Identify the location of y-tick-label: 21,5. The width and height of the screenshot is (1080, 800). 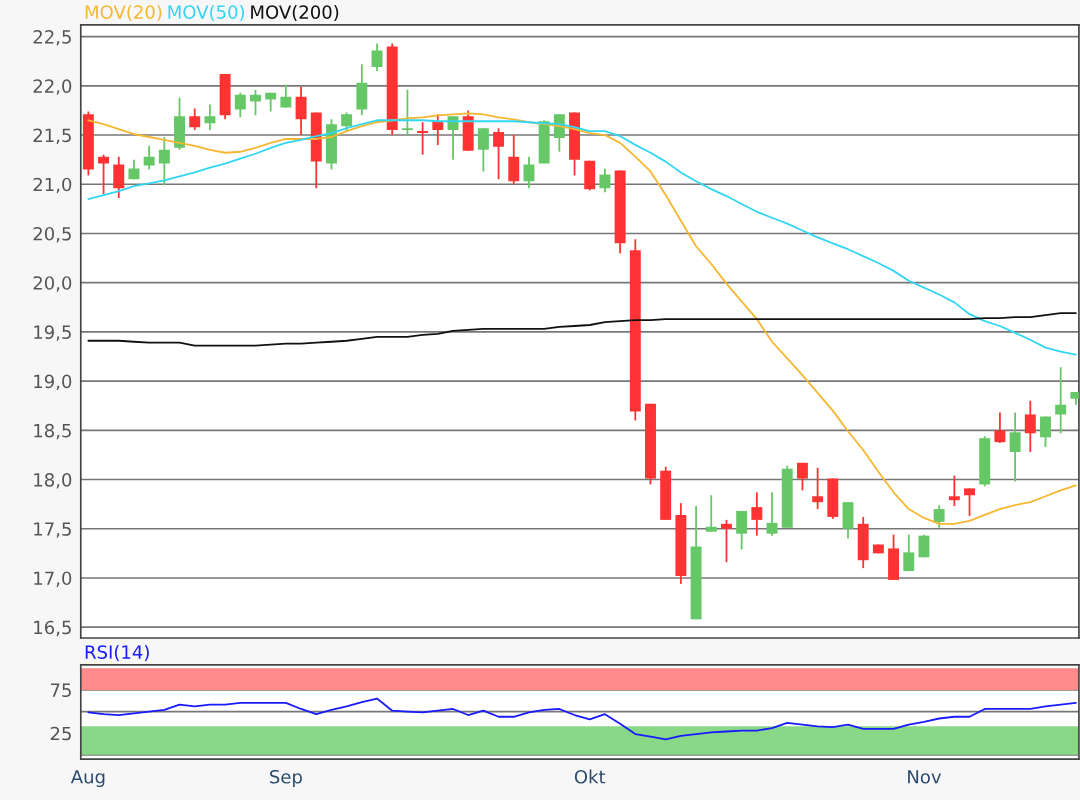
(52, 136).